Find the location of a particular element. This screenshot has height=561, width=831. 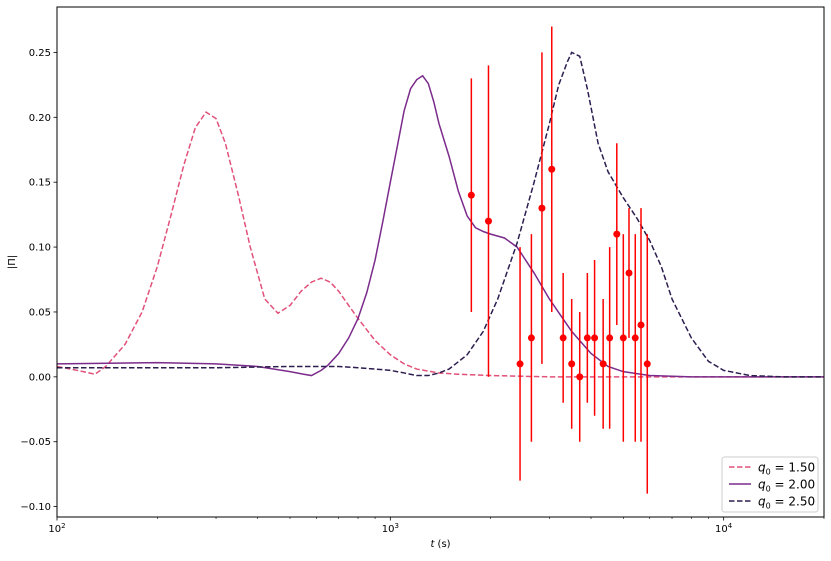

y-tick-label-2: −0.05 is located at coordinates (35, 442).